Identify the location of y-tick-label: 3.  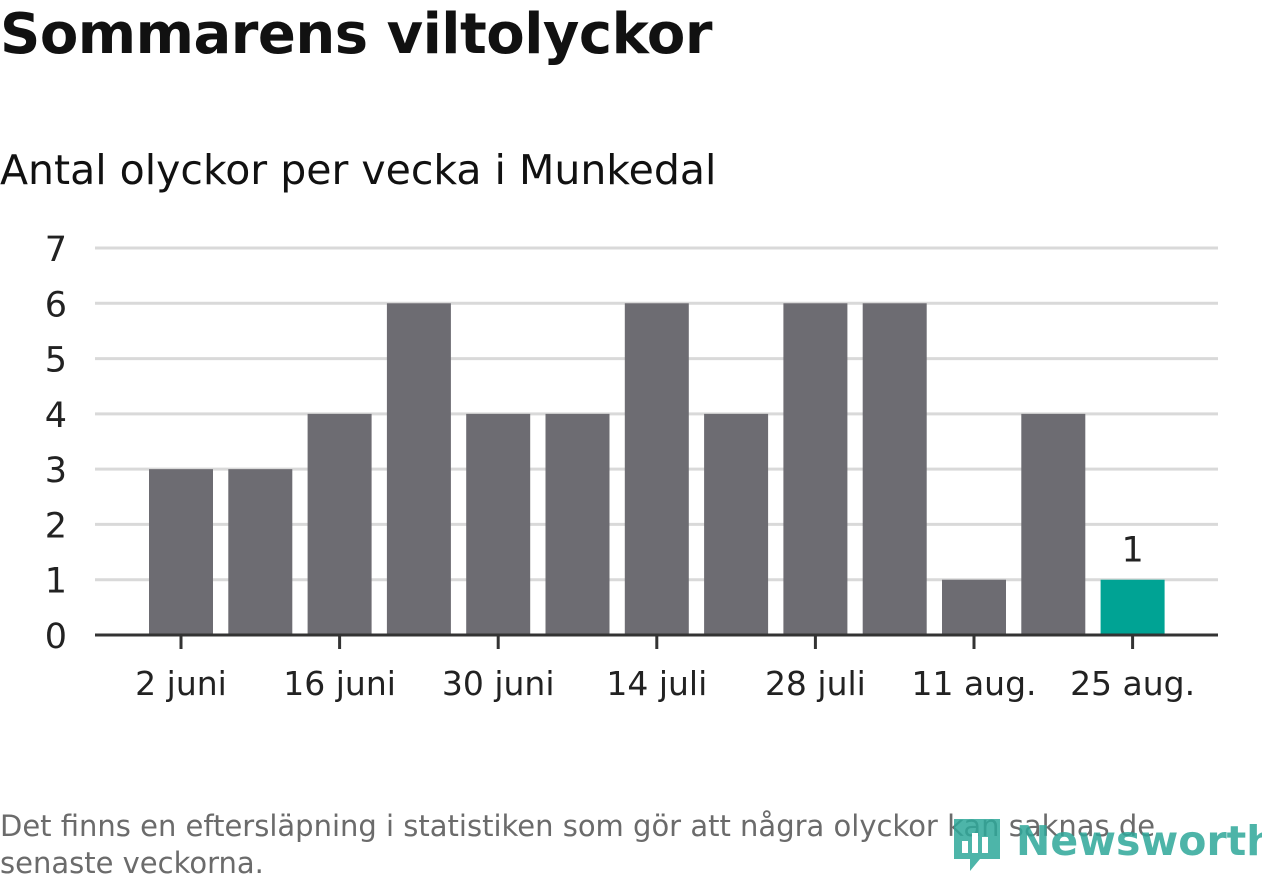
(56, 471).